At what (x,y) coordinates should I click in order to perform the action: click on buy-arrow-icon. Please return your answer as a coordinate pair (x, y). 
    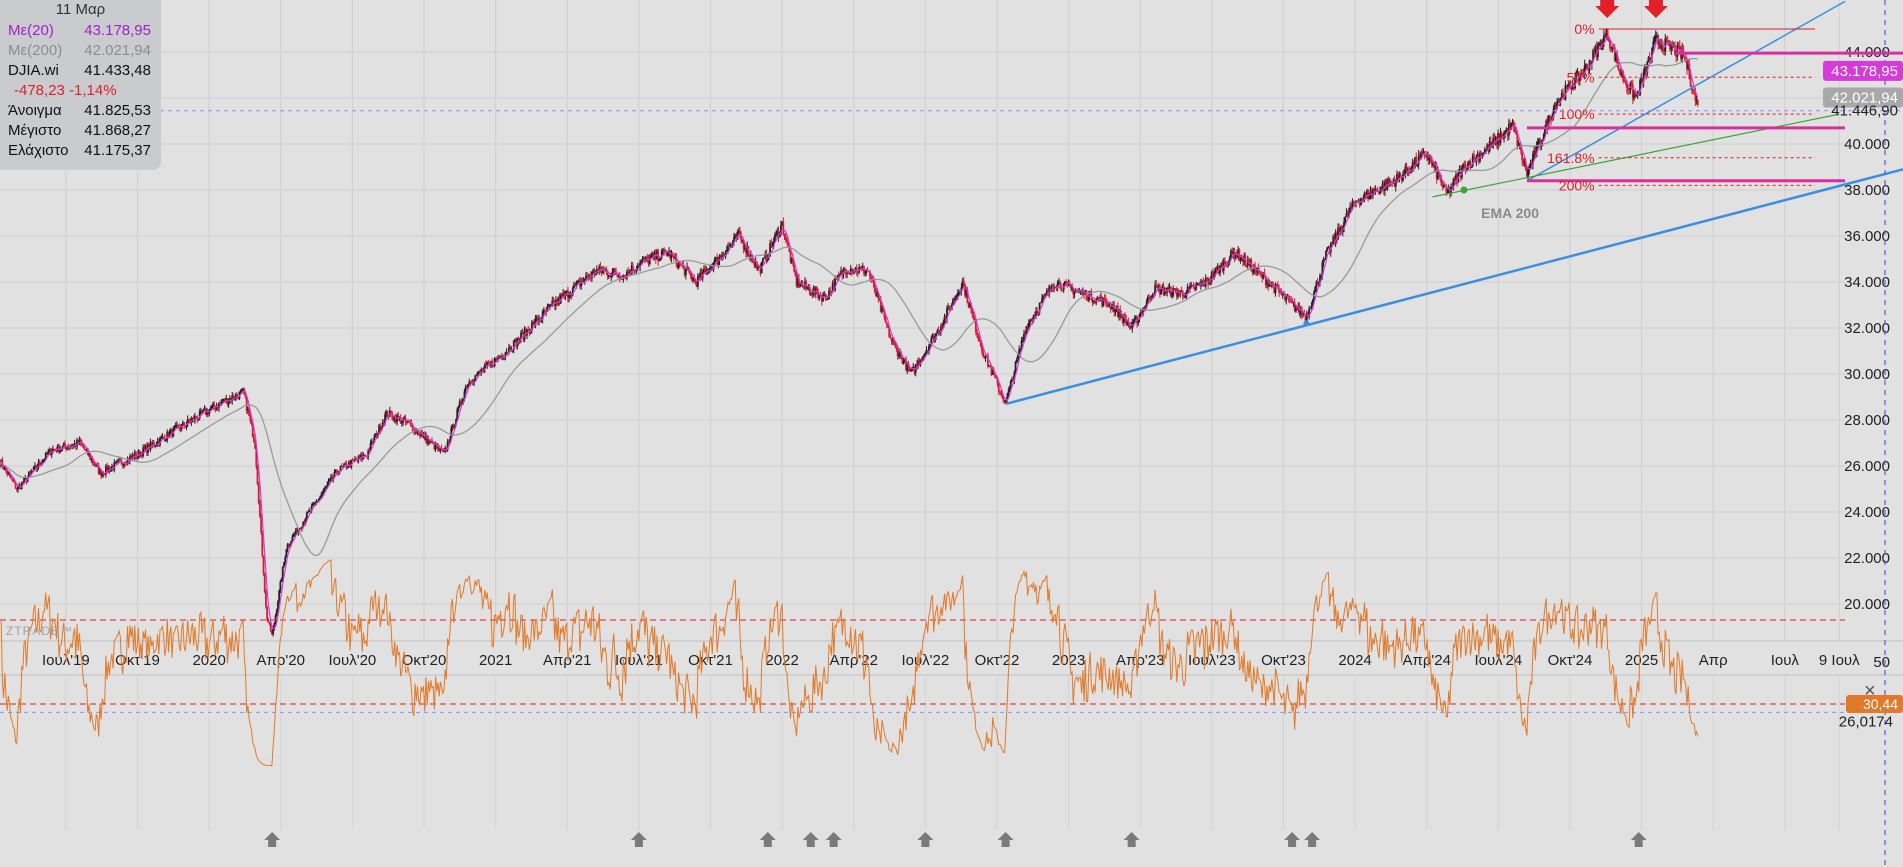
    Looking at the image, I should click on (638, 839).